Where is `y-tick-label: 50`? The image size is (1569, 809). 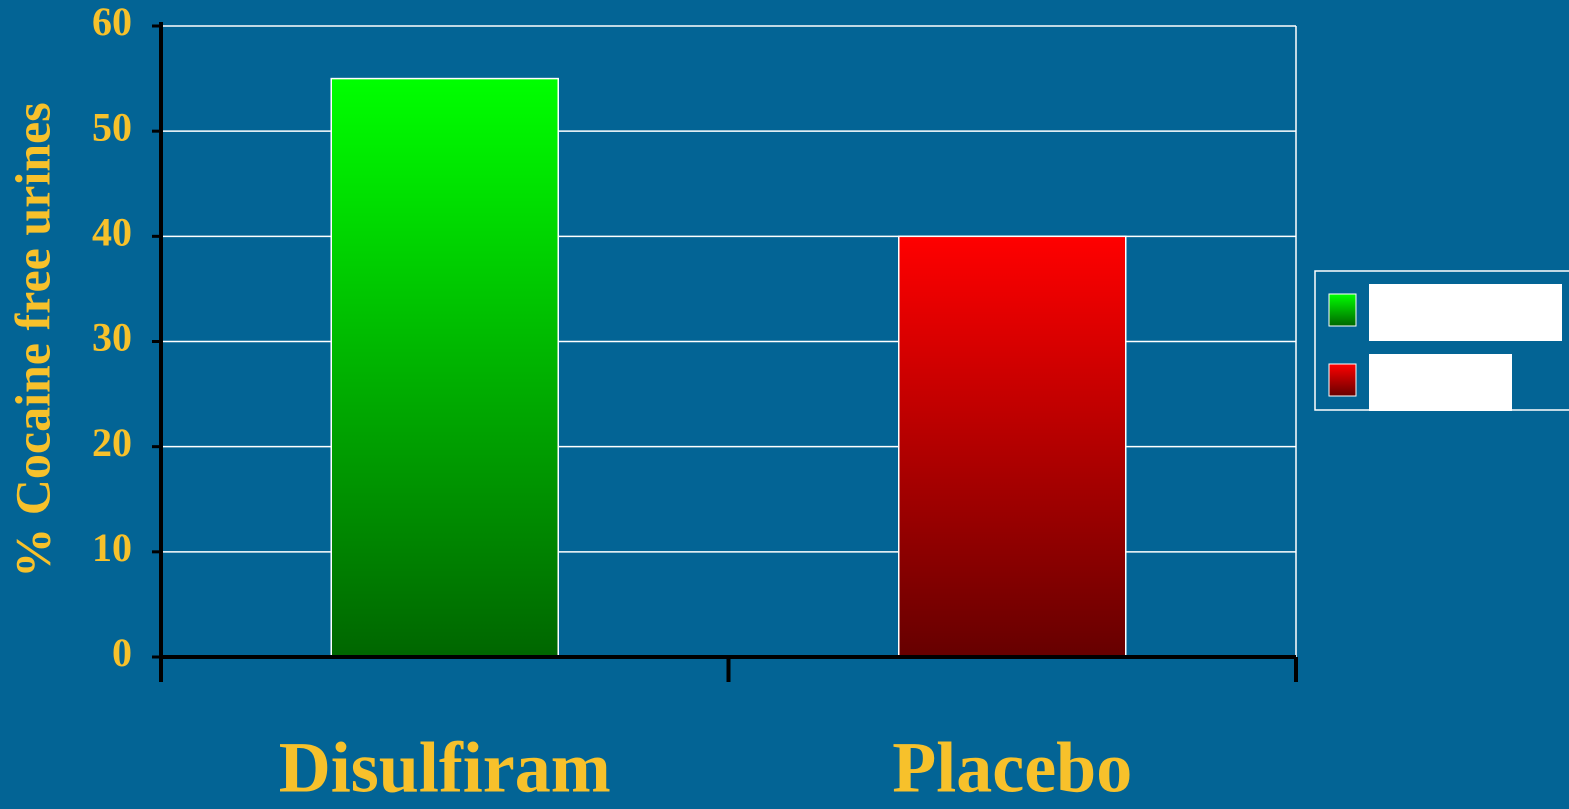 y-tick-label: 50 is located at coordinates (112, 126).